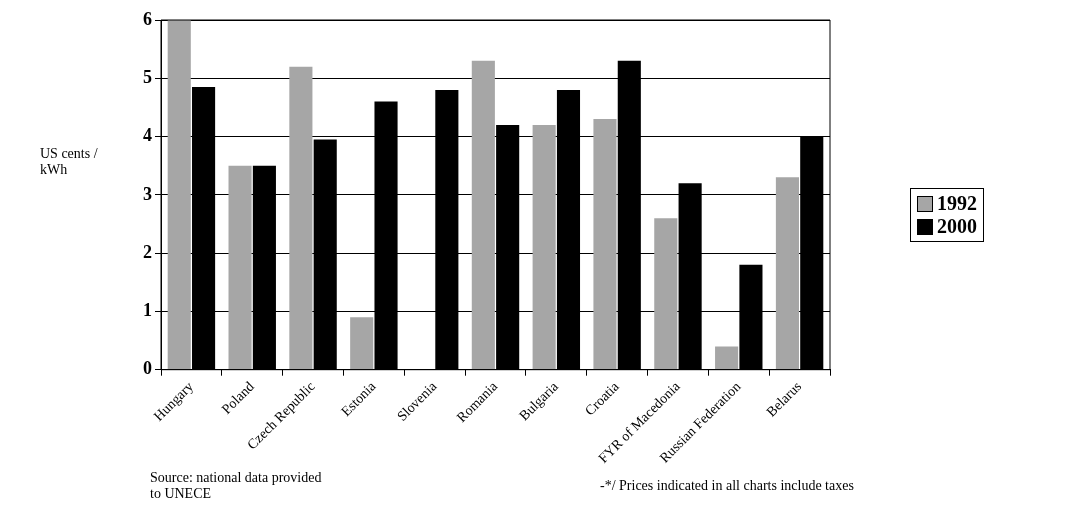  What do you see at coordinates (147, 193) in the screenshot?
I see `y-tick-label: 3` at bounding box center [147, 193].